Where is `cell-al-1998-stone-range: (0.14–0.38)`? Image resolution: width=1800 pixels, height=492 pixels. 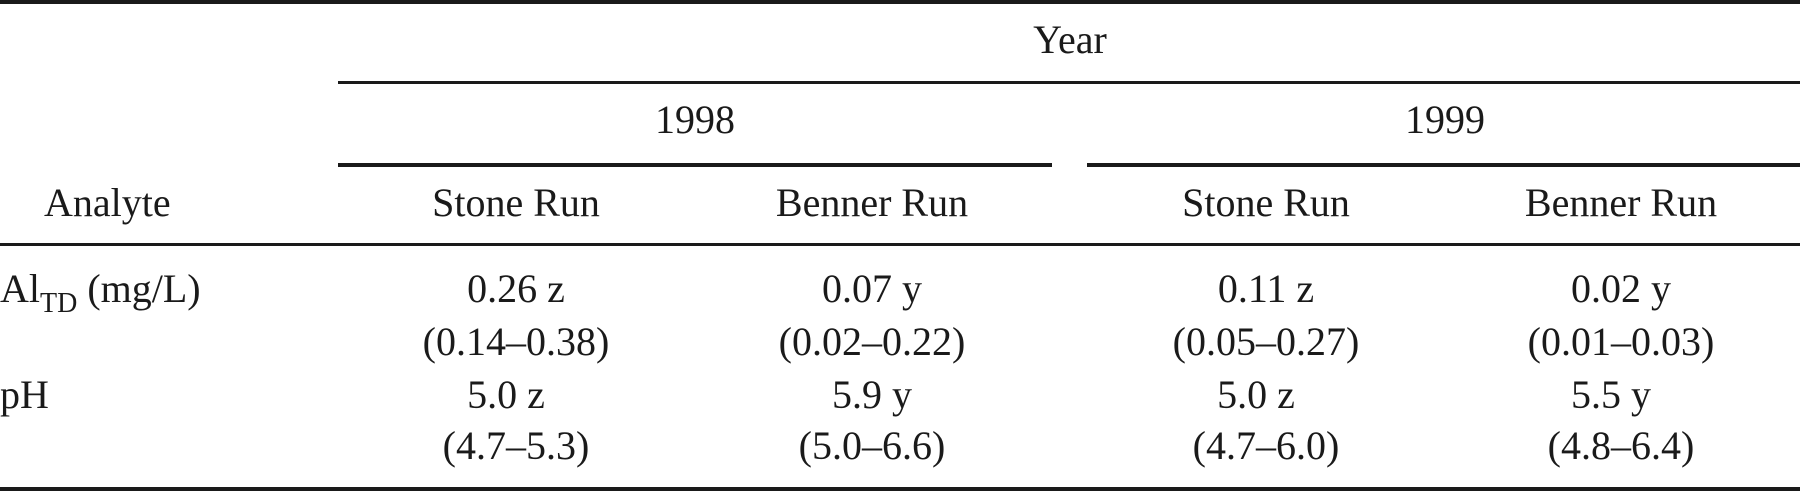
cell-al-1998-stone-range: (0.14–0.38) is located at coordinates (516, 341).